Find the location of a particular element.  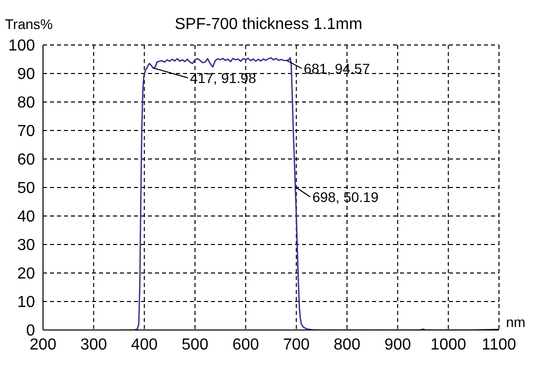

x-tick-label: 300 is located at coordinates (94, 345).